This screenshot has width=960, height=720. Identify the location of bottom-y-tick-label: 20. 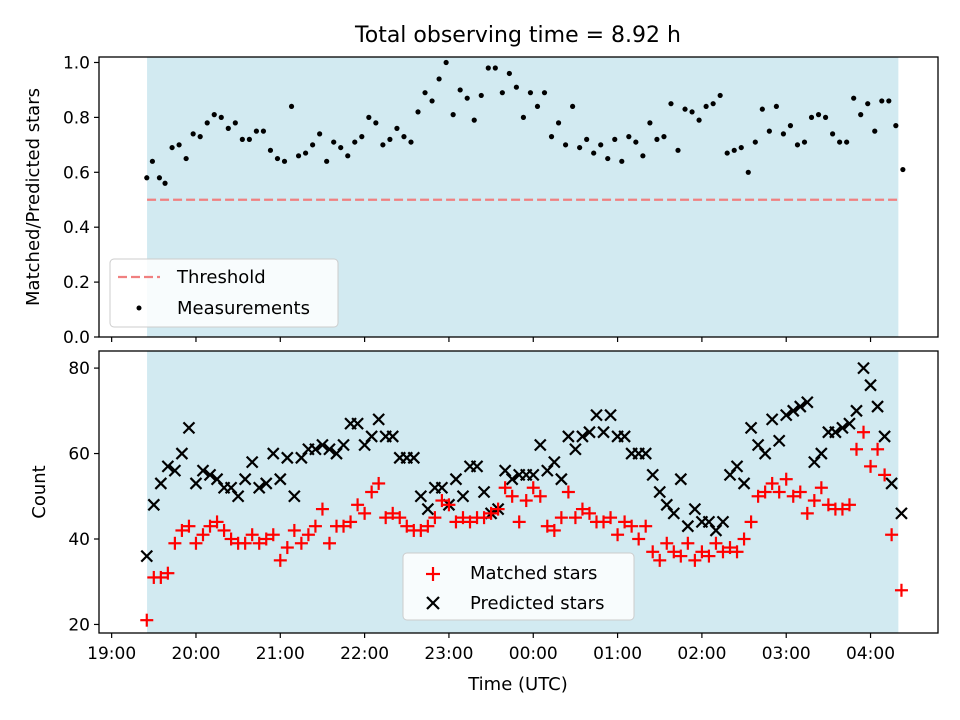
(79, 625).